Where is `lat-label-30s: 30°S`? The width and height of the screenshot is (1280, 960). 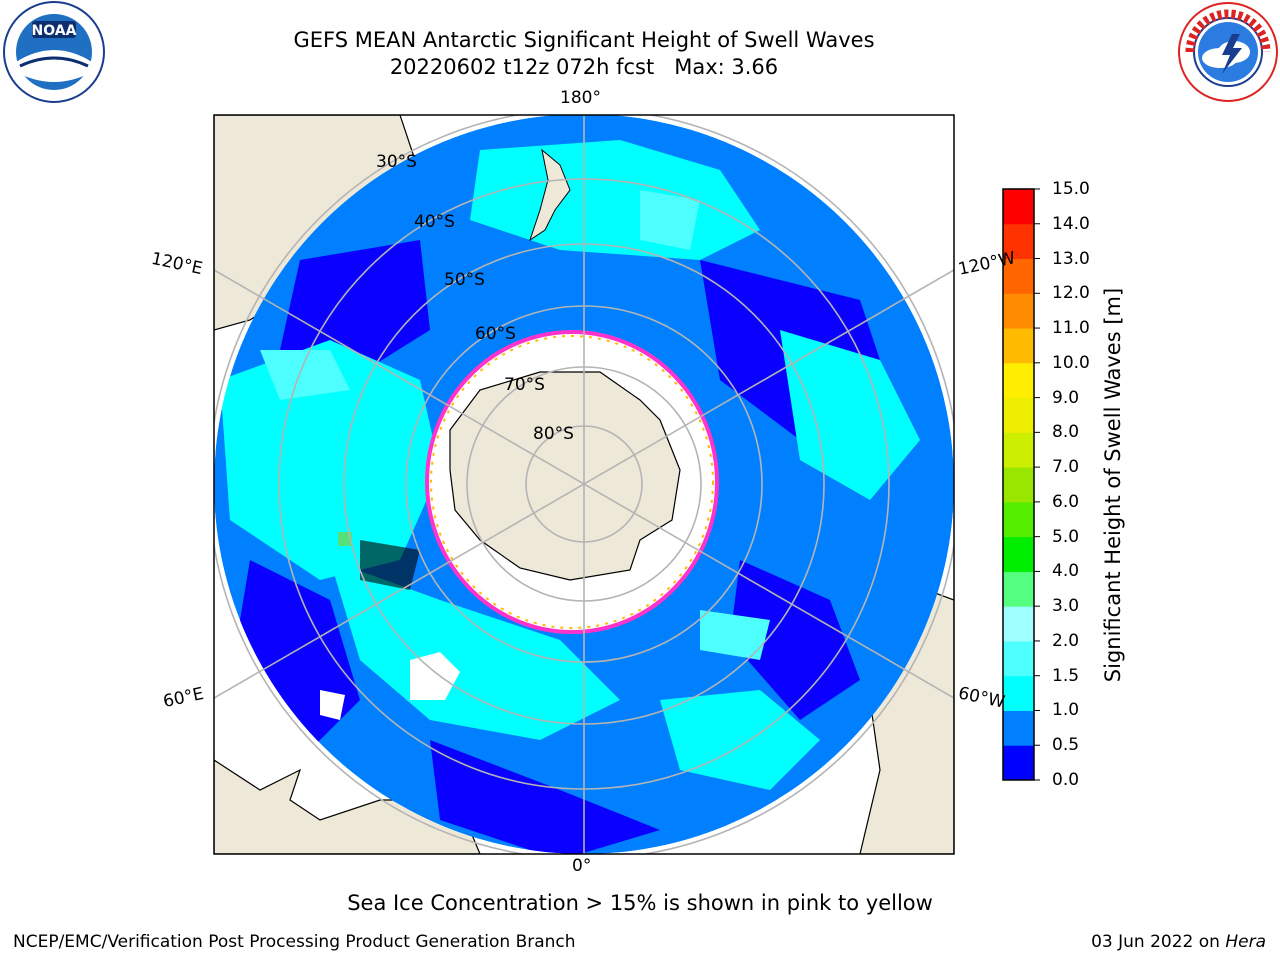 lat-label-30s: 30°S is located at coordinates (396, 162).